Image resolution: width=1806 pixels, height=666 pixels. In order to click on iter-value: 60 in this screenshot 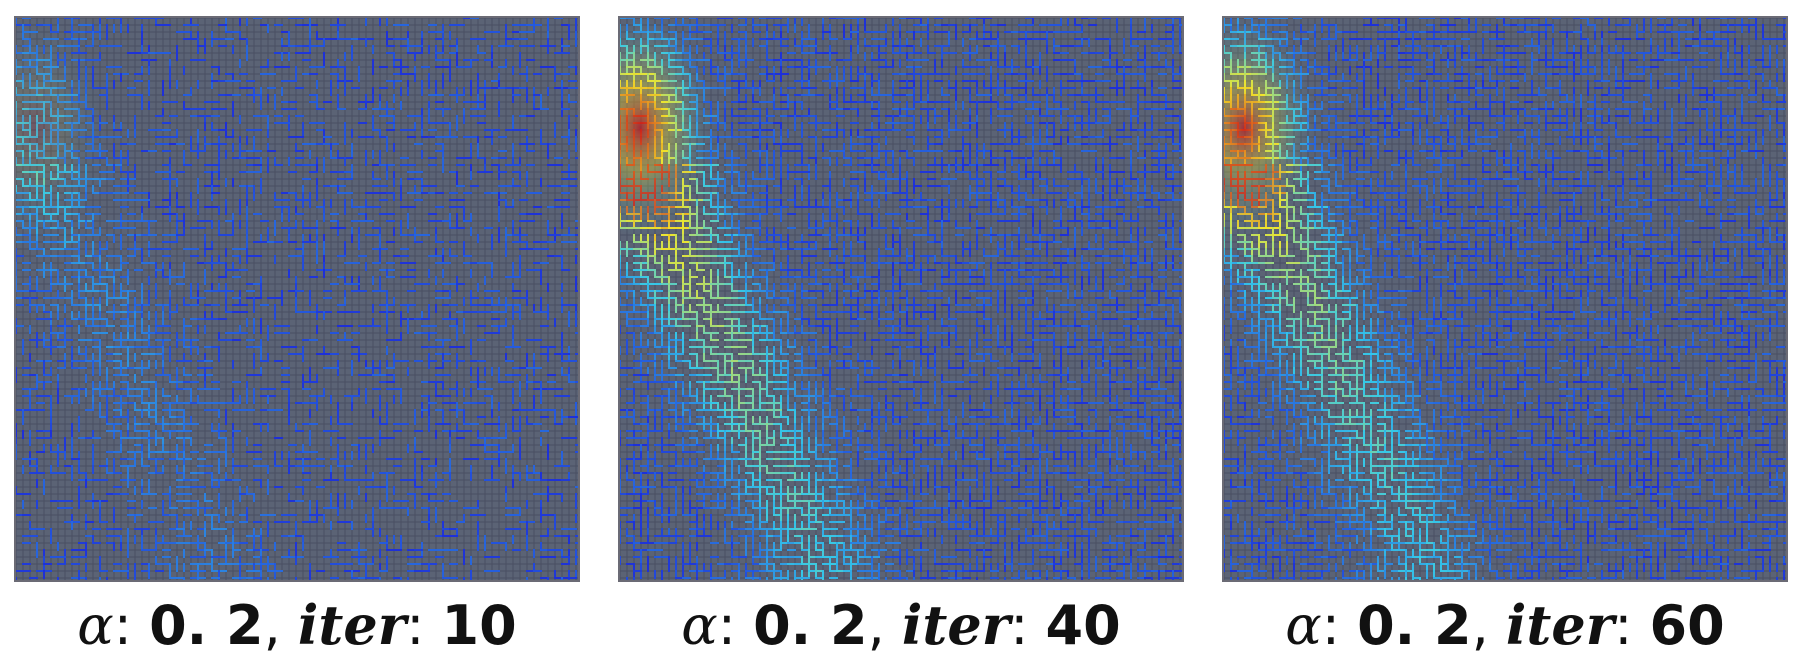, I will do `click(1687, 625)`.